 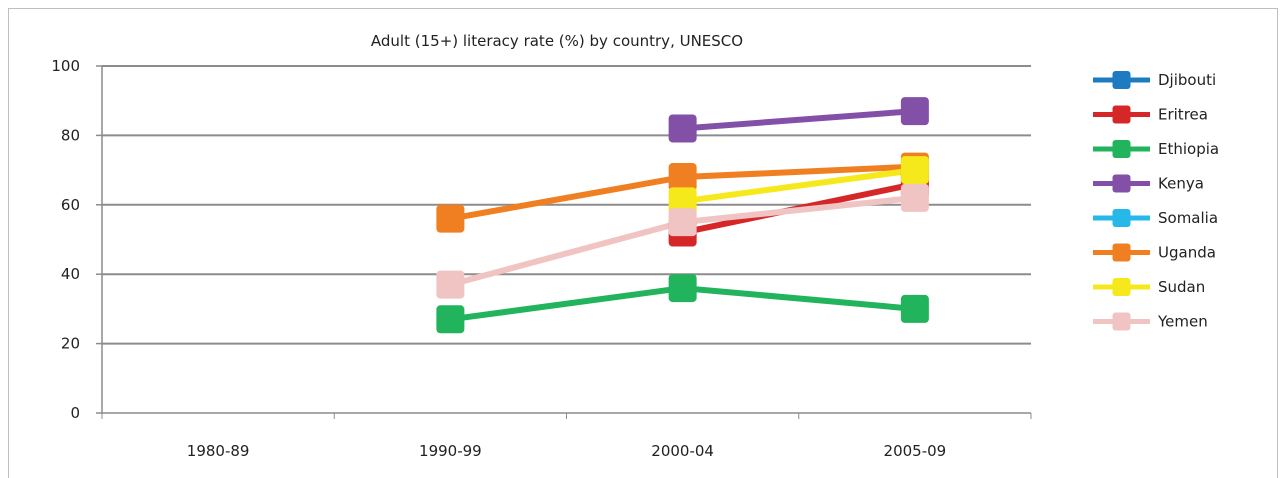 I want to click on legend-label: Kenya, so click(x=1181, y=184).